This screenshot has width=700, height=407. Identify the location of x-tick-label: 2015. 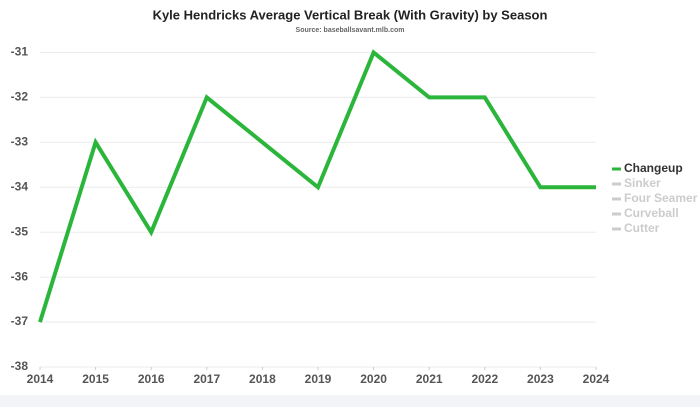
(95, 379).